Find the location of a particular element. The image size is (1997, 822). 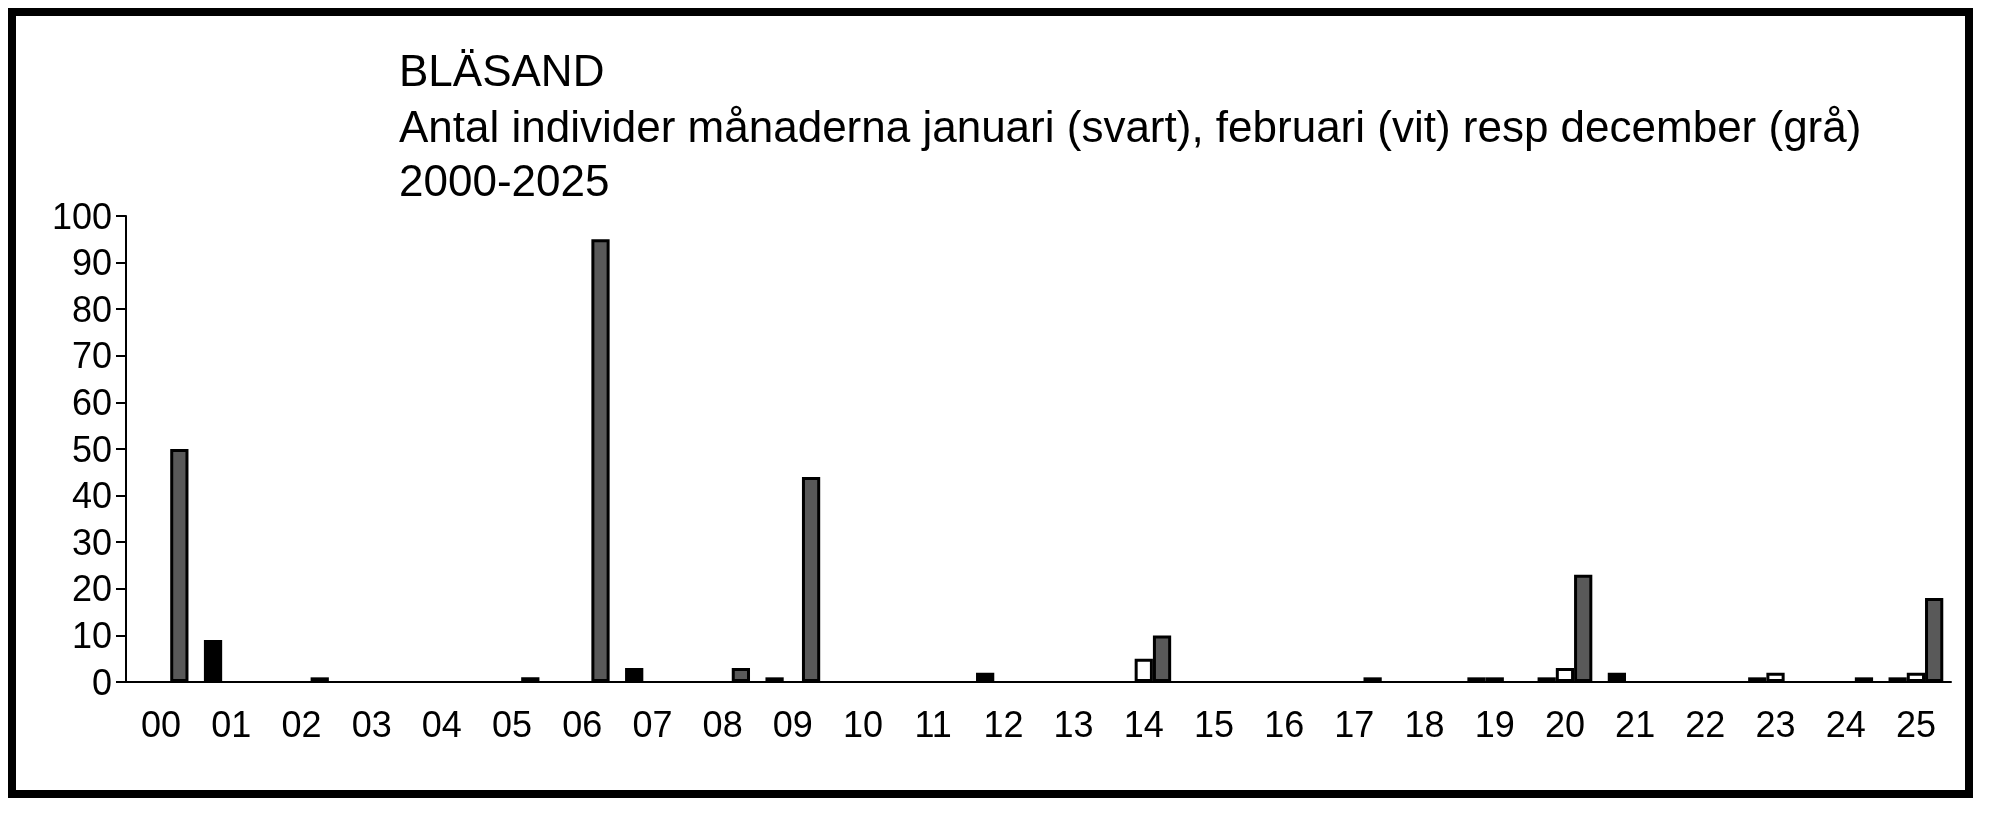

chart-subtitle: Antal individer månaderna januari (svart), februari (vit) resp december (grå) 2000-2025 is located at coordinates (1130, 153).